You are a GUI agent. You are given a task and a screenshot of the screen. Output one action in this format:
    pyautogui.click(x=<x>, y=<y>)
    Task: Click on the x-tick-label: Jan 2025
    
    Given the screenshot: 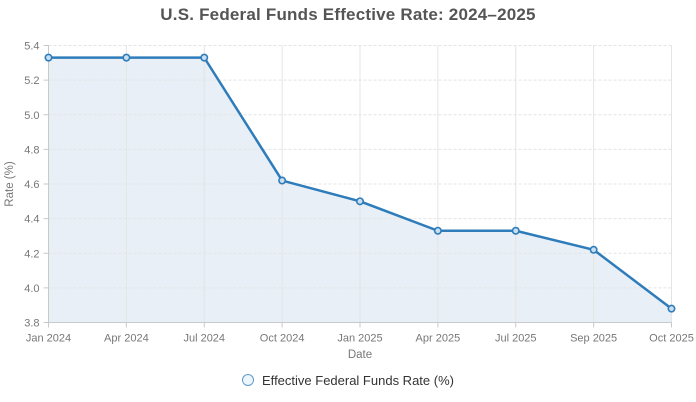 What is the action you would take?
    pyautogui.click(x=359, y=339)
    